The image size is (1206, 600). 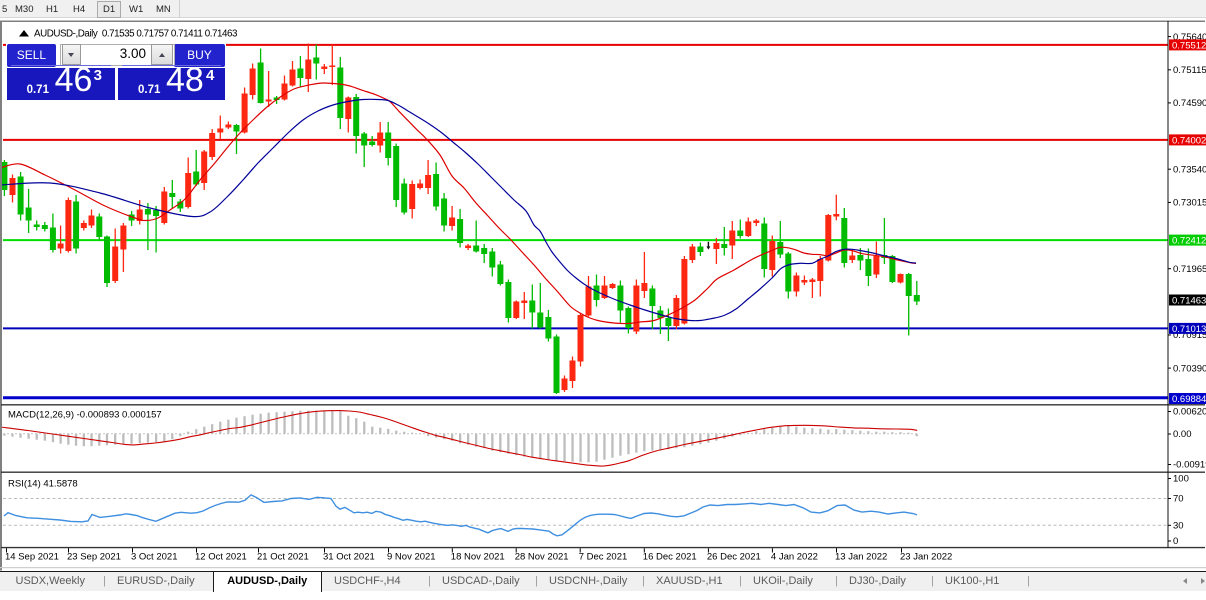 I want to click on svg-text: 0.70390, so click(x=1189, y=368).